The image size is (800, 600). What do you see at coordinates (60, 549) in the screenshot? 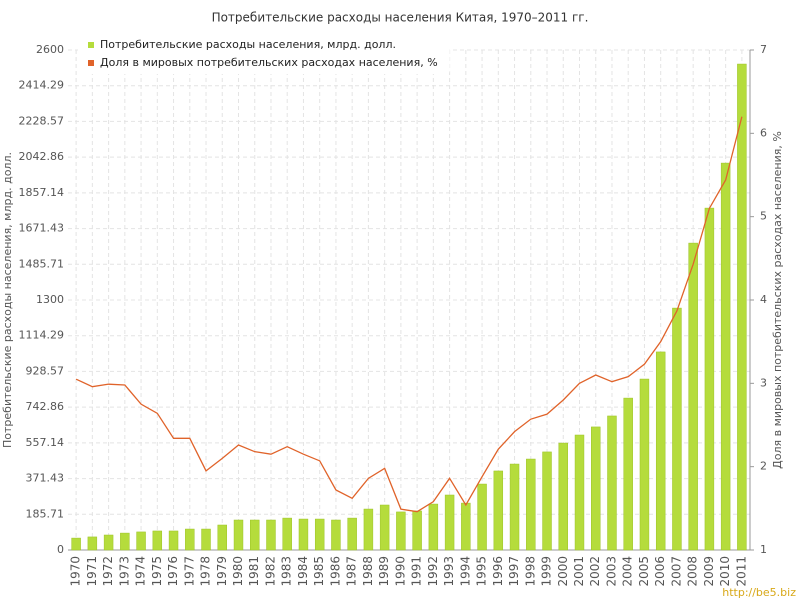
I see `y-tick-label: 0` at bounding box center [60, 549].